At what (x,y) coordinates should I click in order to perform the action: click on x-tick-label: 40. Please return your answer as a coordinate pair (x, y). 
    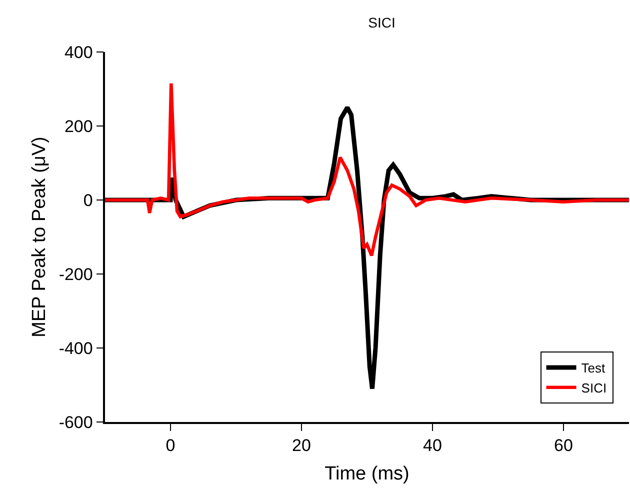
    Looking at the image, I should click on (432, 446).